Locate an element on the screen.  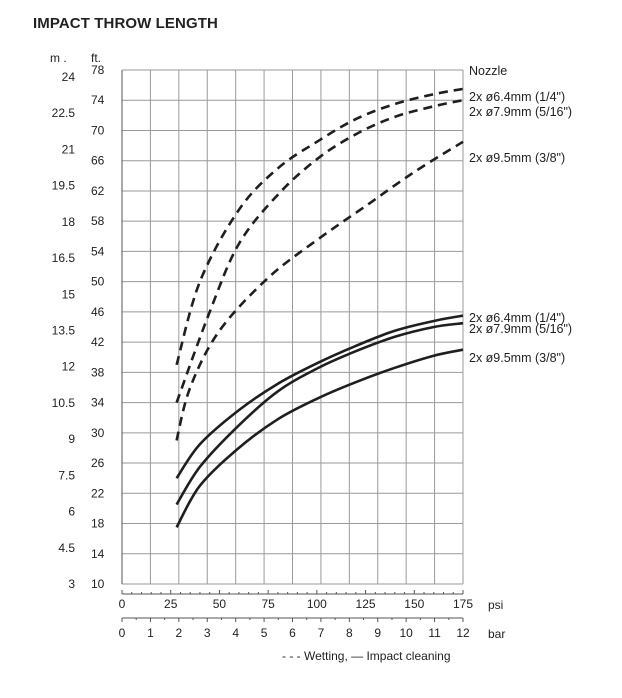
y-tick-label-ft: 22 is located at coordinates (98, 493).